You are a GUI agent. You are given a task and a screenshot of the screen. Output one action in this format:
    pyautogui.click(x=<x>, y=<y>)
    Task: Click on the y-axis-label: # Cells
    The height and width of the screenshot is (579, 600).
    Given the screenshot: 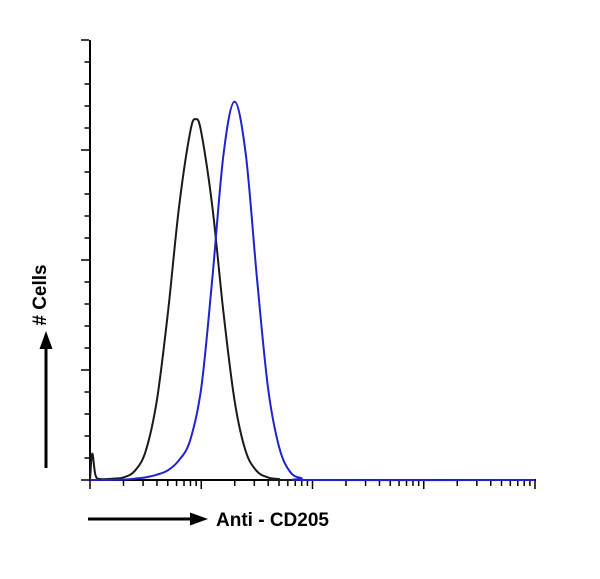 What is the action you would take?
    pyautogui.click(x=40, y=294)
    